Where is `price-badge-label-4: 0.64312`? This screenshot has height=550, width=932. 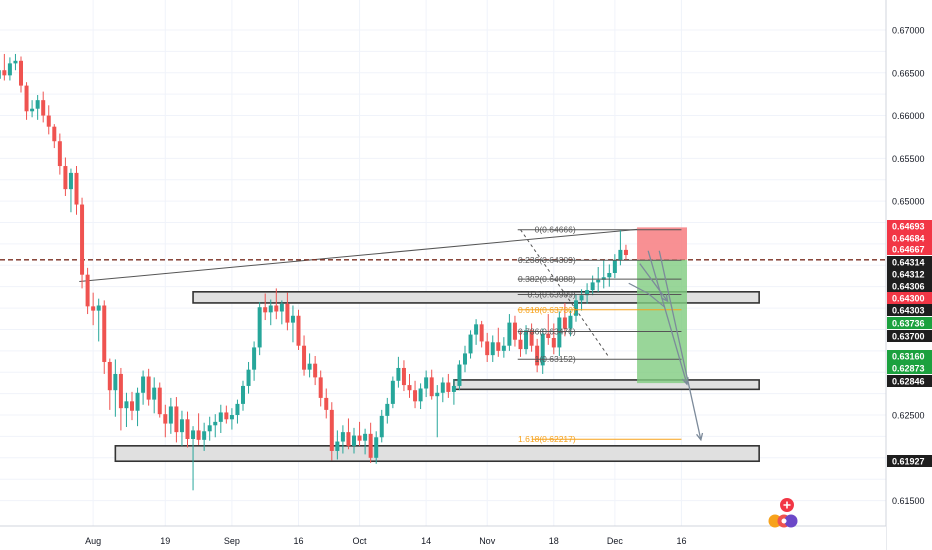 price-badge-label-4: 0.64312 is located at coordinates (908, 275).